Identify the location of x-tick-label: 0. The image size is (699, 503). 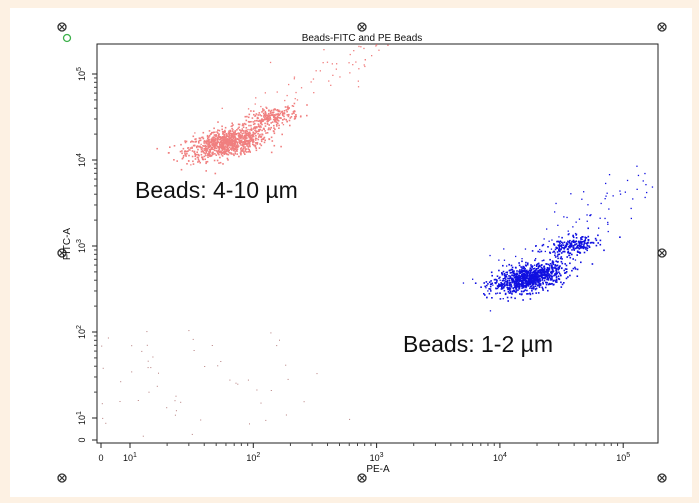
(100, 458).